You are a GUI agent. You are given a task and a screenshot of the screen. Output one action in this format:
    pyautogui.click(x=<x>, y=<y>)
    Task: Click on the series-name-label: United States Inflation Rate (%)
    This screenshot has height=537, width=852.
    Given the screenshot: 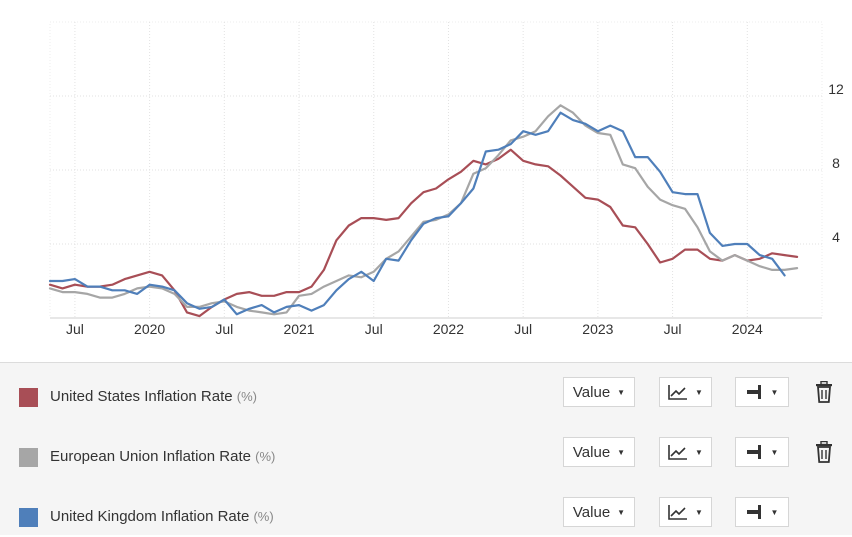 What is the action you would take?
    pyautogui.click(x=153, y=396)
    